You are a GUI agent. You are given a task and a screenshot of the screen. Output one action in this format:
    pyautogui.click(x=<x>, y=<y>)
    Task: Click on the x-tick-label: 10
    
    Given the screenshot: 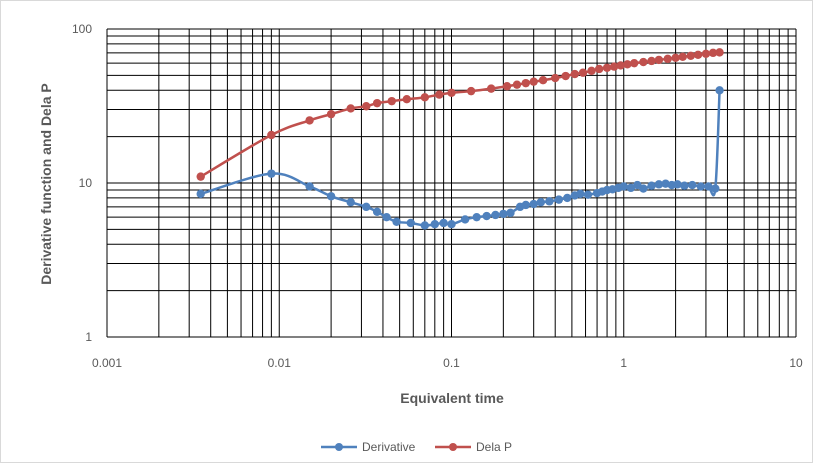 What is the action you would take?
    pyautogui.click(x=796, y=363)
    